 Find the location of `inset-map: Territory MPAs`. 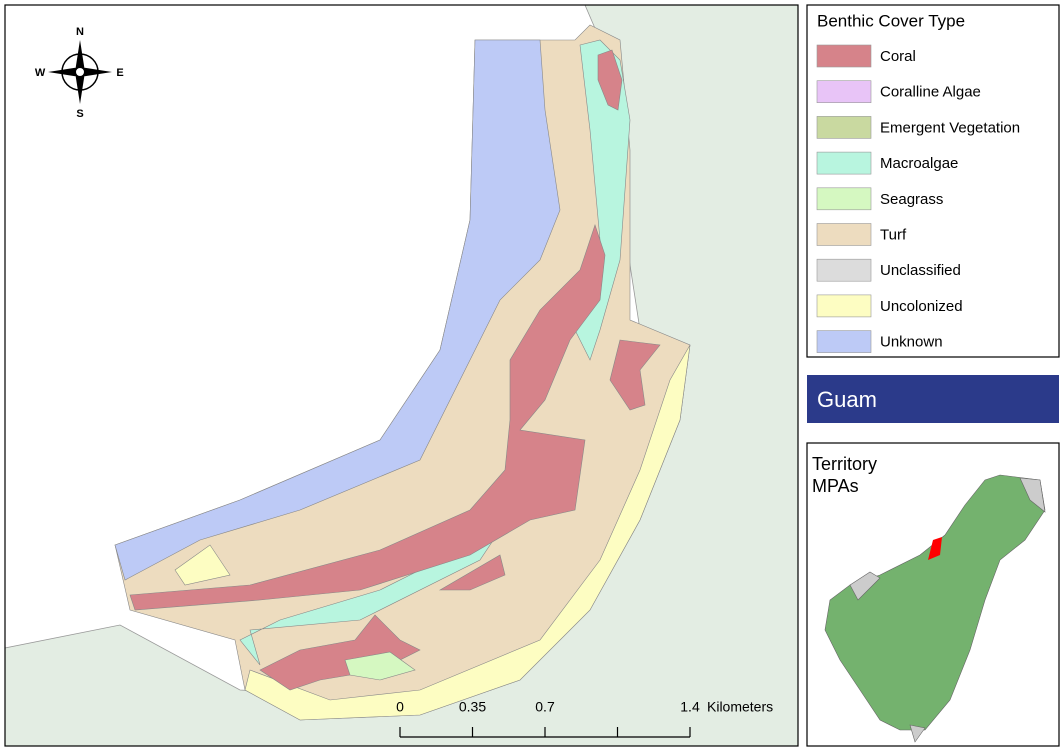

inset-map: Territory MPAs is located at coordinates (933, 594).